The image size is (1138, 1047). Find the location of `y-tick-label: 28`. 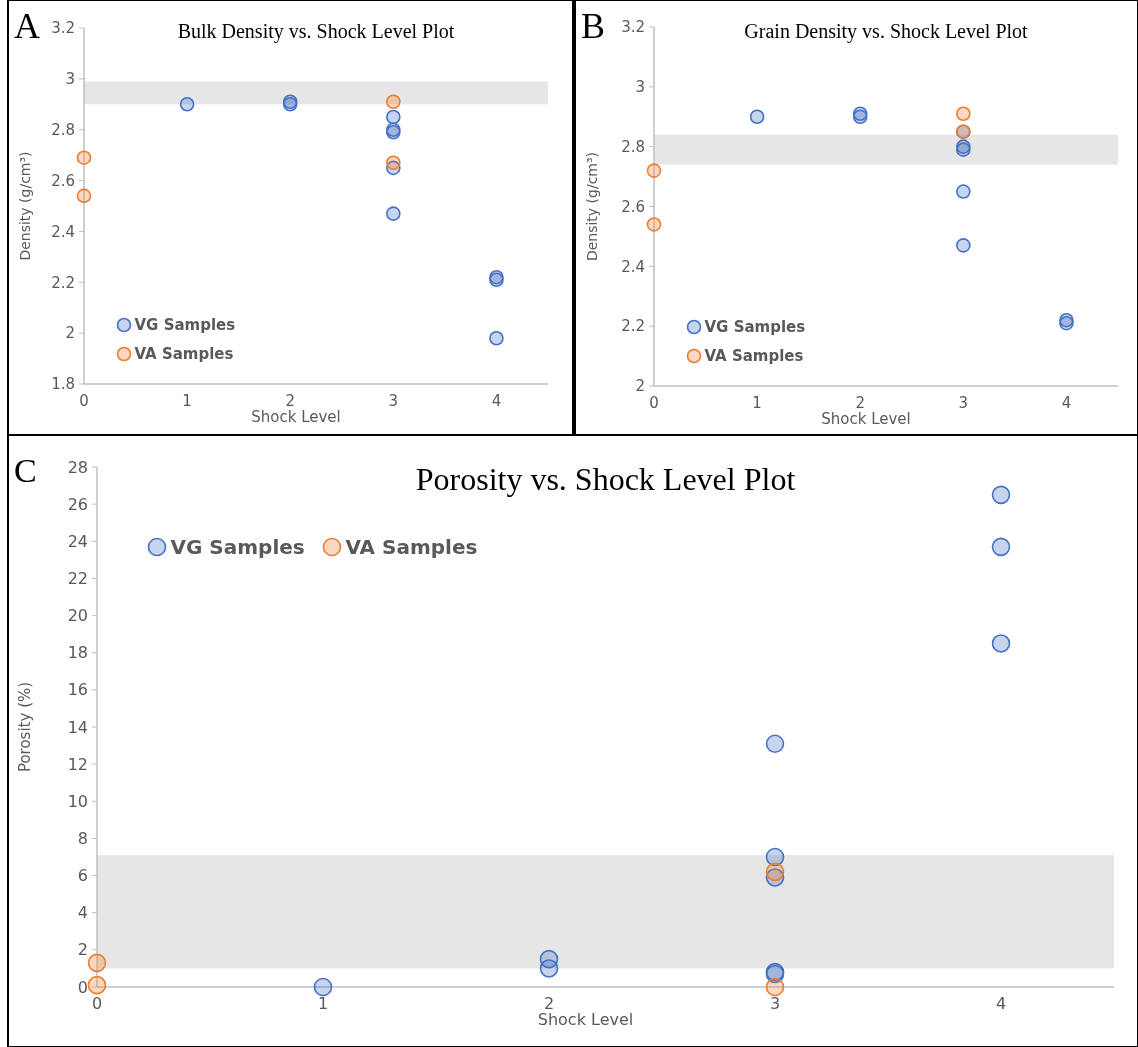

y-tick-label: 28 is located at coordinates (77, 467).